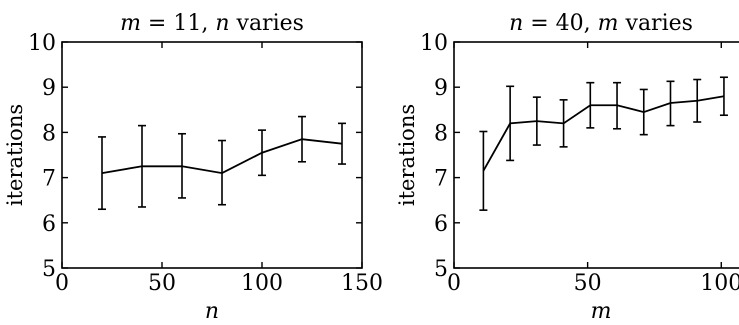 This screenshot has height=325, width=739. Describe the element at coordinates (362, 283) in the screenshot. I see `x-tick-label: 150` at that location.